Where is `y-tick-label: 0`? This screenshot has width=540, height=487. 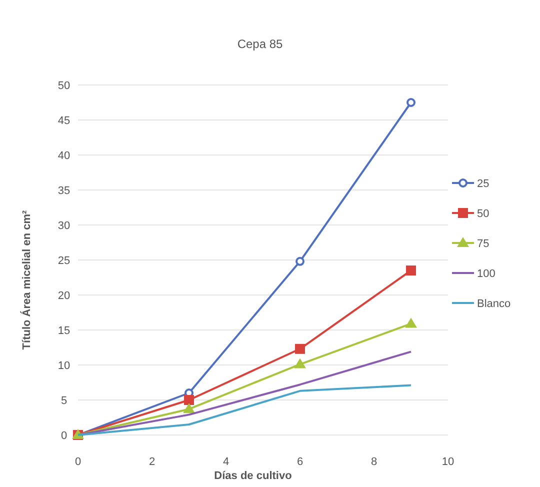 y-tick-label: 0 is located at coordinates (64, 436).